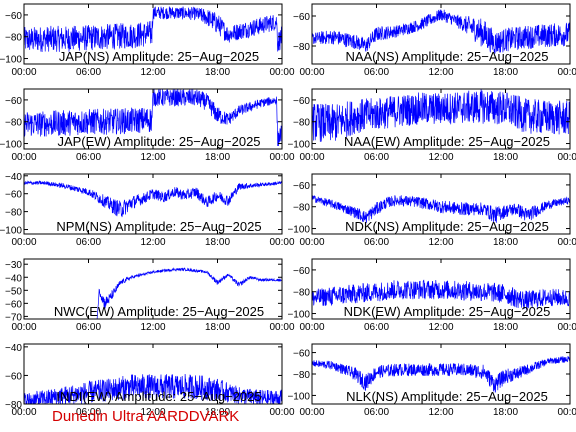  I want to click on panel-title: INDI(EW) Amplitude: 25−Aug−2025, so click(158, 396).